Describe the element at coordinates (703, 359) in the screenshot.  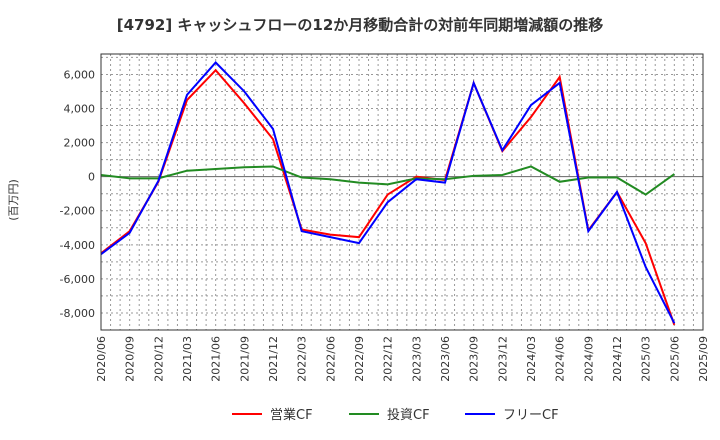
I see `x-tick-label: 2025/09` at that location.